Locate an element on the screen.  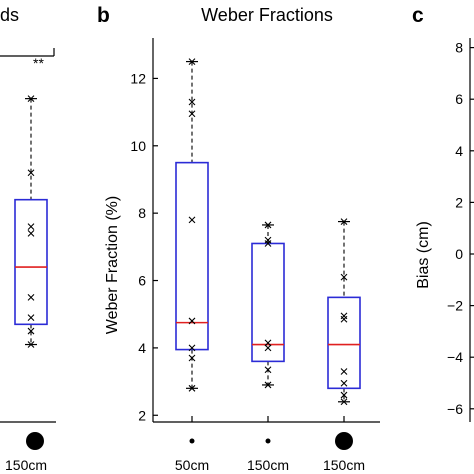
box-group-b3 is located at coordinates (344, 312).